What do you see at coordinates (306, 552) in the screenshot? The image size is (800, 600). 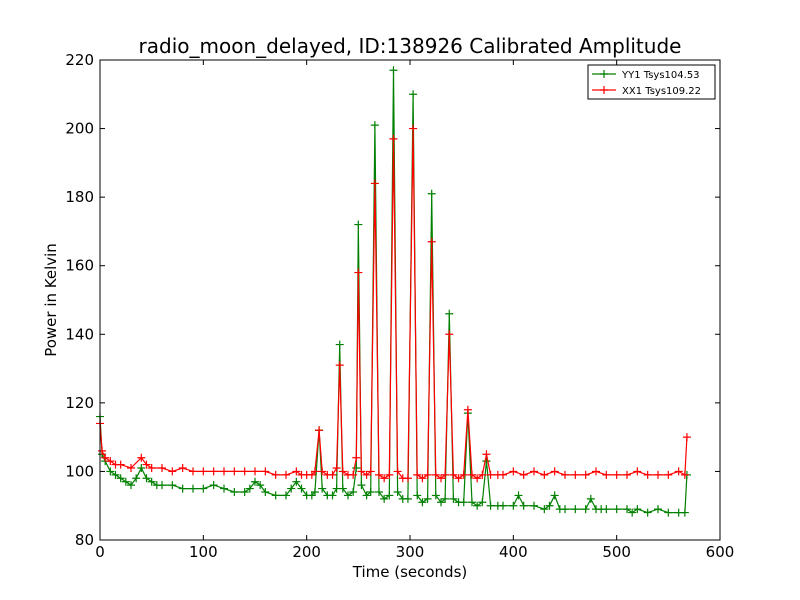 I see `x-tick-label: 200` at bounding box center [306, 552].